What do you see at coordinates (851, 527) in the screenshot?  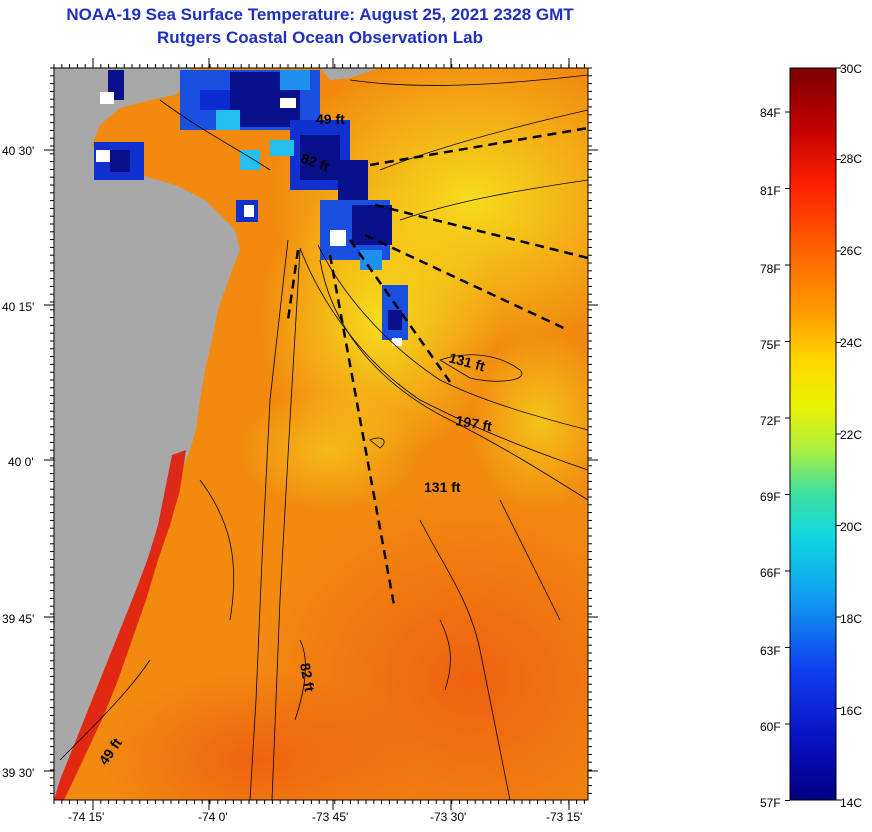 I see `cb-c-20: 20C` at bounding box center [851, 527].